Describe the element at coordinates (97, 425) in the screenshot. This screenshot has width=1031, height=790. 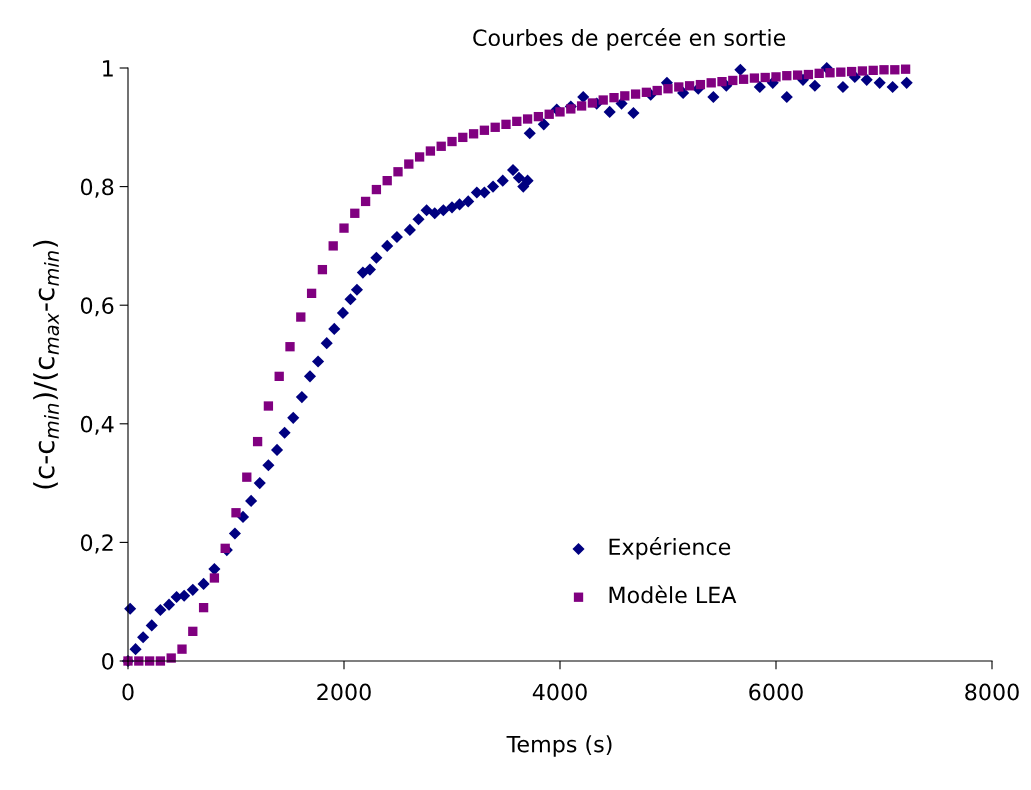
I see `y-tick-label: 0,4` at that location.